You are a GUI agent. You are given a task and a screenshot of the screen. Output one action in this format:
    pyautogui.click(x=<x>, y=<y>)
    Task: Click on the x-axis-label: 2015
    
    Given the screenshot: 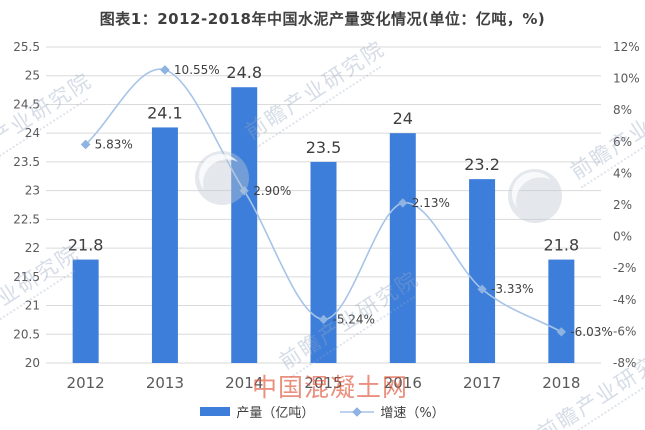 What is the action you would take?
    pyautogui.click(x=323, y=383)
    